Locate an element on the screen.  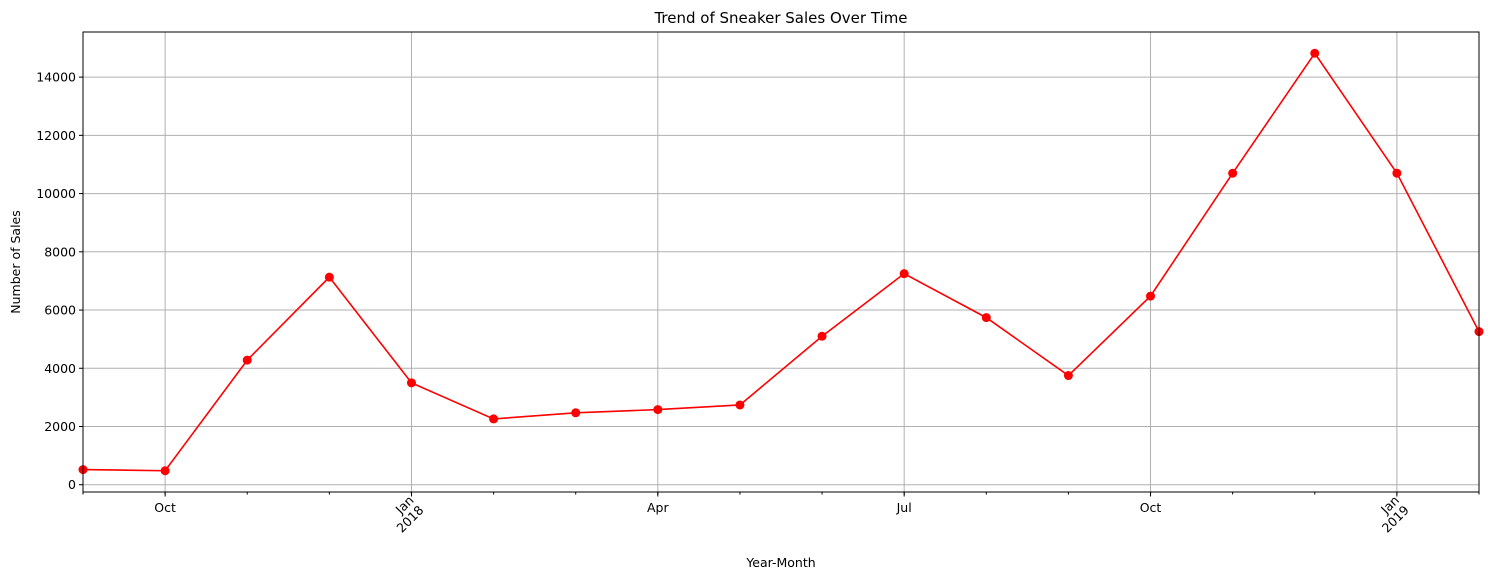
chart-title: Trend of Sneaker Sales Over Time is located at coordinates (780, 18).